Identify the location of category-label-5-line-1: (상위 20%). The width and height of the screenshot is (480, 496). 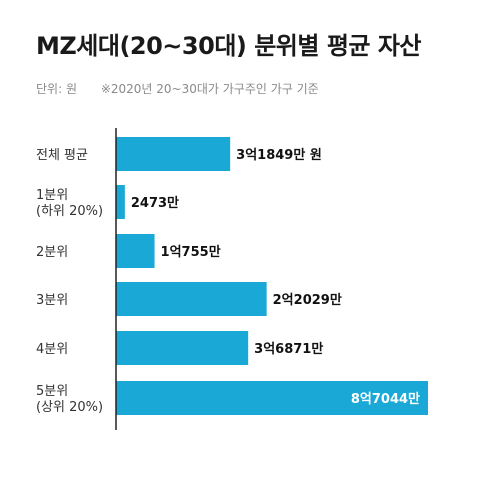
(69, 407).